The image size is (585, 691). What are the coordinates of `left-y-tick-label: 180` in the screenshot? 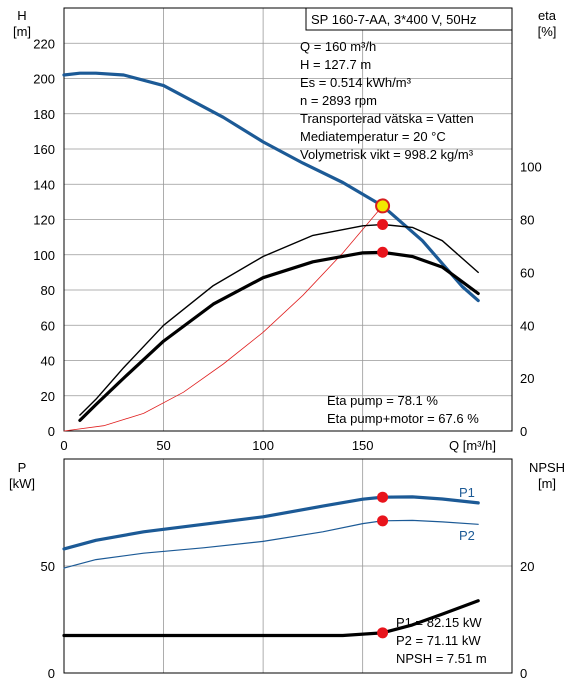 It's located at (44, 114).